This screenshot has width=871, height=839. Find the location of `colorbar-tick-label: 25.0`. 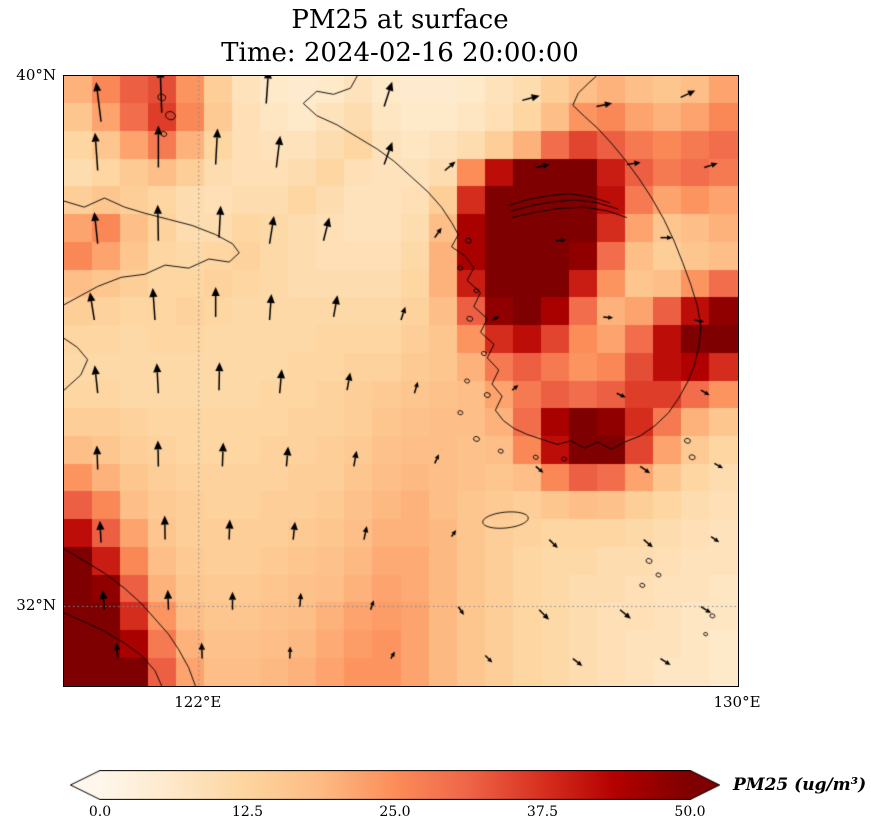

colorbar-tick-label: 25.0 is located at coordinates (395, 812).